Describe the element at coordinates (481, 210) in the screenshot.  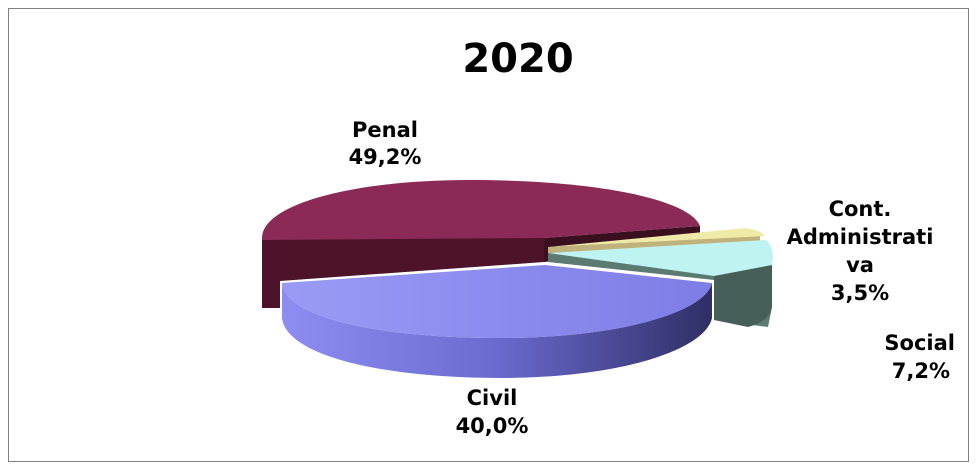
I see `slice-penal-top` at that location.